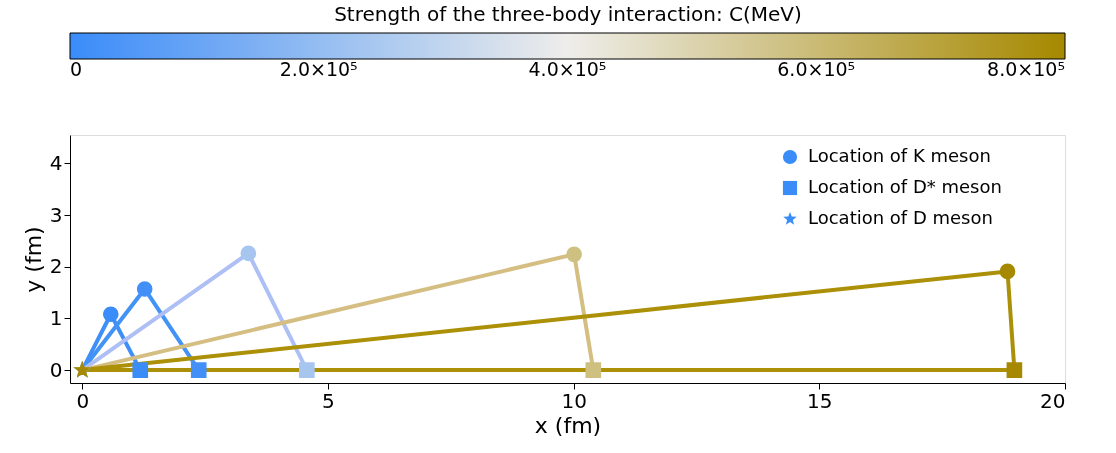 The image size is (1116, 453). Describe the element at coordinates (567, 69) in the screenshot. I see `color-bar-label: 4.0×10⁵` at that location.